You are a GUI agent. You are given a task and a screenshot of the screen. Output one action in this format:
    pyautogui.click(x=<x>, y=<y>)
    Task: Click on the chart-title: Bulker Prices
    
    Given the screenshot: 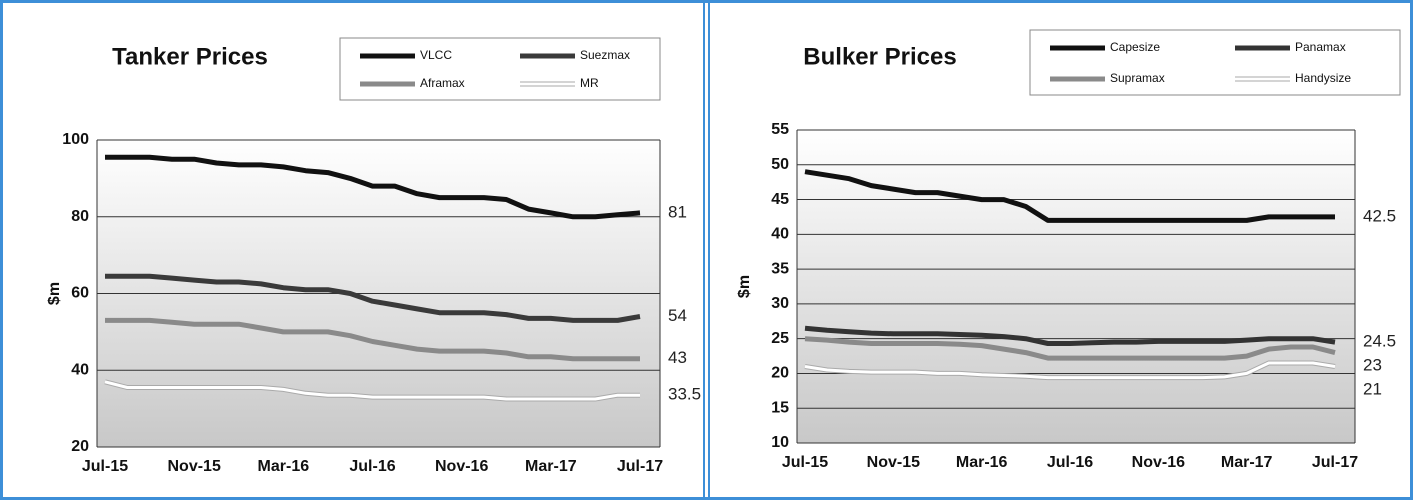 What is the action you would take?
    pyautogui.click(x=879, y=56)
    